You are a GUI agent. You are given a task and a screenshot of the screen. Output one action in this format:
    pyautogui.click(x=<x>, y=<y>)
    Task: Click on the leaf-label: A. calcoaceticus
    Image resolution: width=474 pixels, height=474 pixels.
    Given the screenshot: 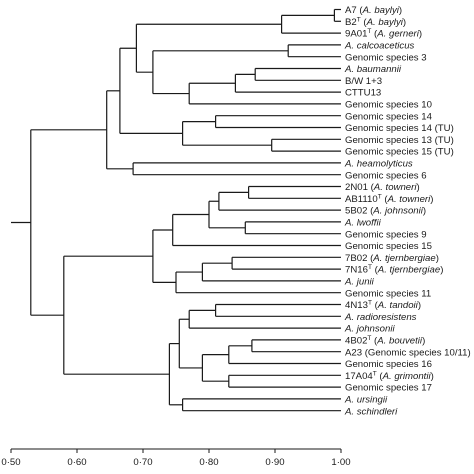 What is the action you would take?
    pyautogui.click(x=379, y=46)
    